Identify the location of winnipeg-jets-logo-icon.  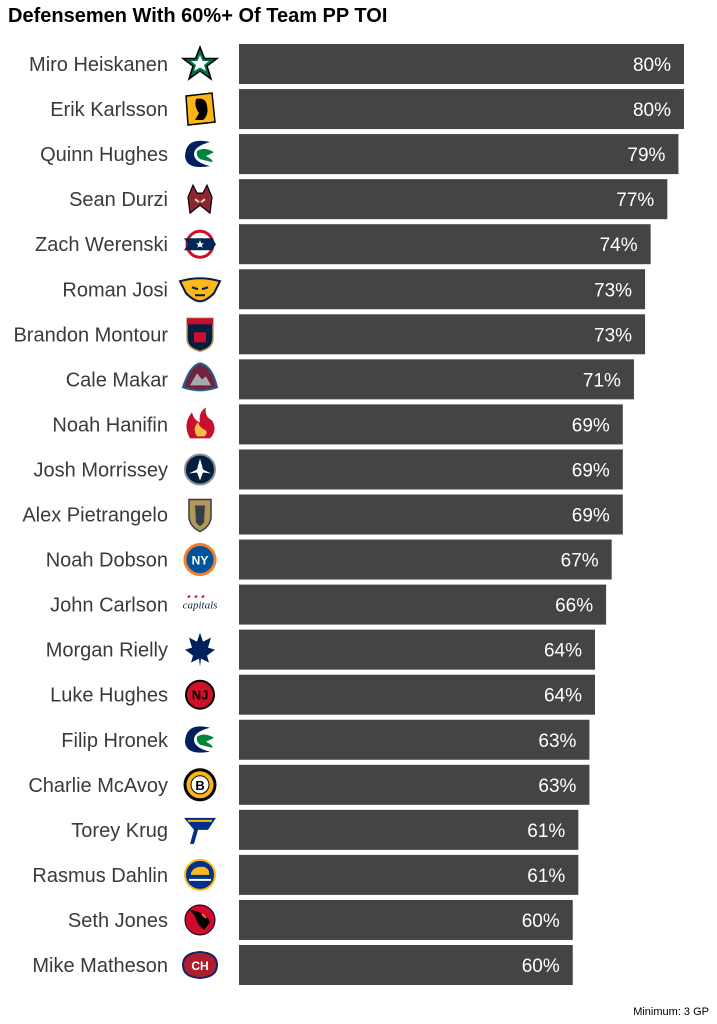
(200, 469).